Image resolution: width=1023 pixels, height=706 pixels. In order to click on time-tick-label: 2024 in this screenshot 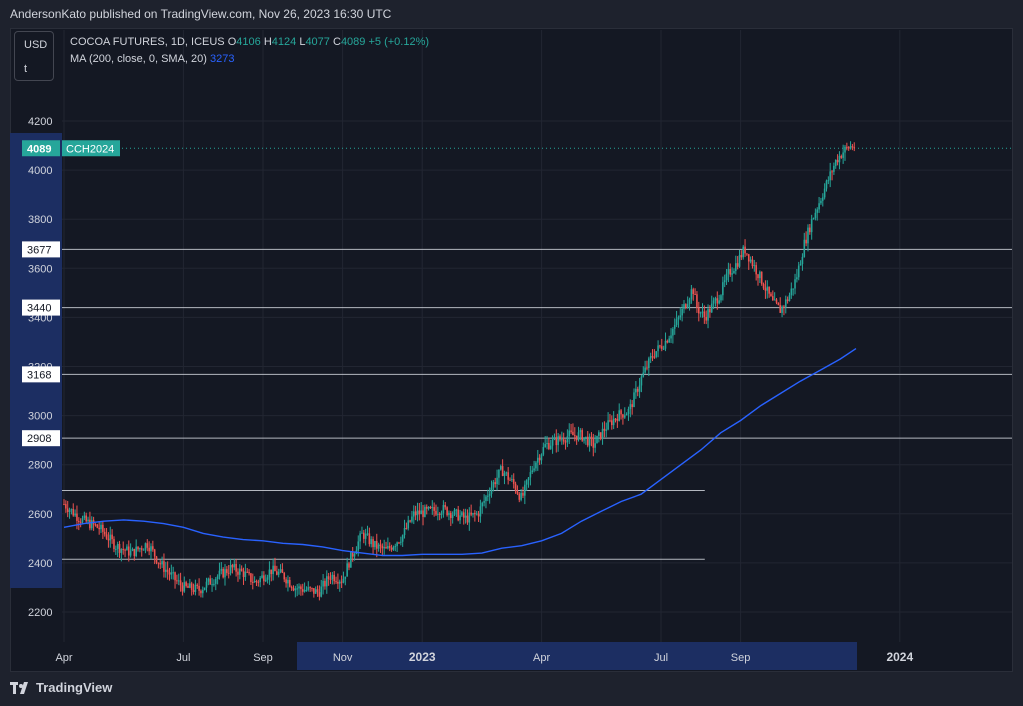, I will do `click(899, 657)`.